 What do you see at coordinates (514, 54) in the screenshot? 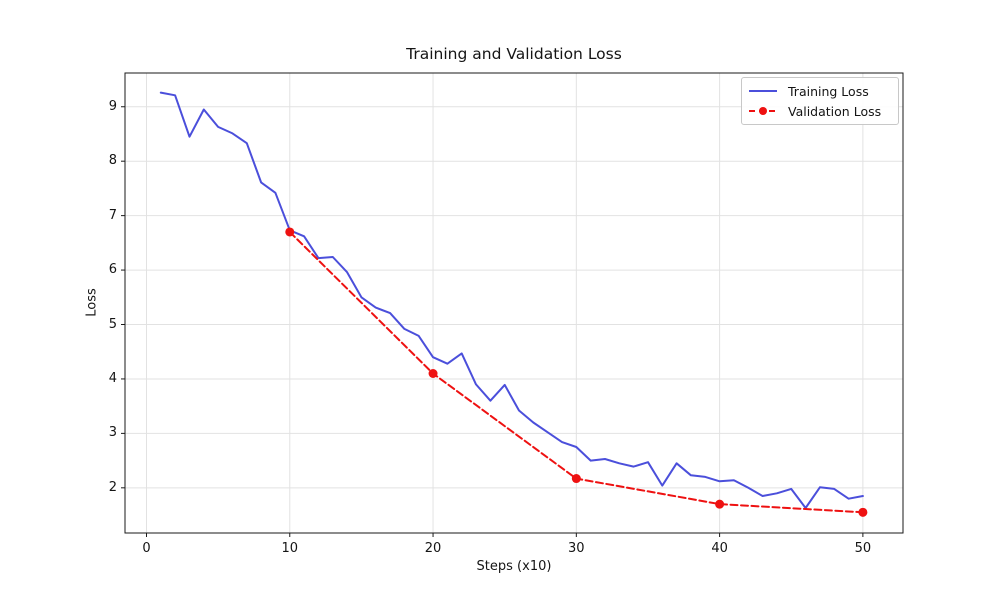
I see `chart-title: Training and Validation Loss` at bounding box center [514, 54].